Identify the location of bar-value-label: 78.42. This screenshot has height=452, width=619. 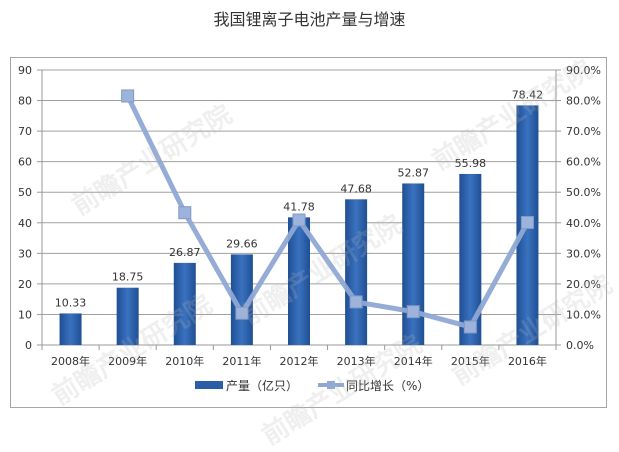
(528, 94).